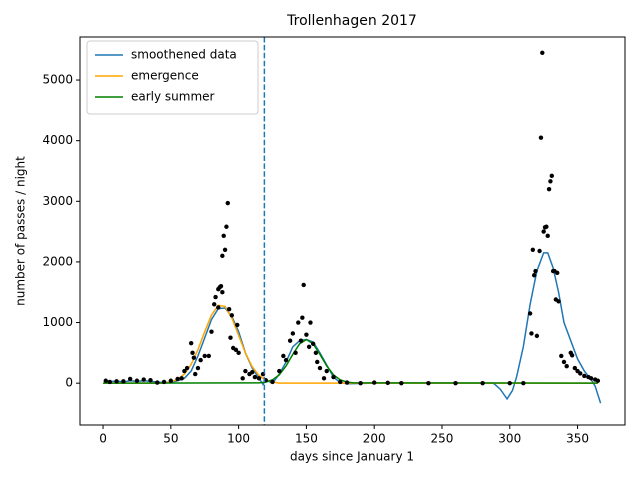 This screenshot has height=480, width=640. I want to click on chart-title: Trollenhagen 2017, so click(351, 21).